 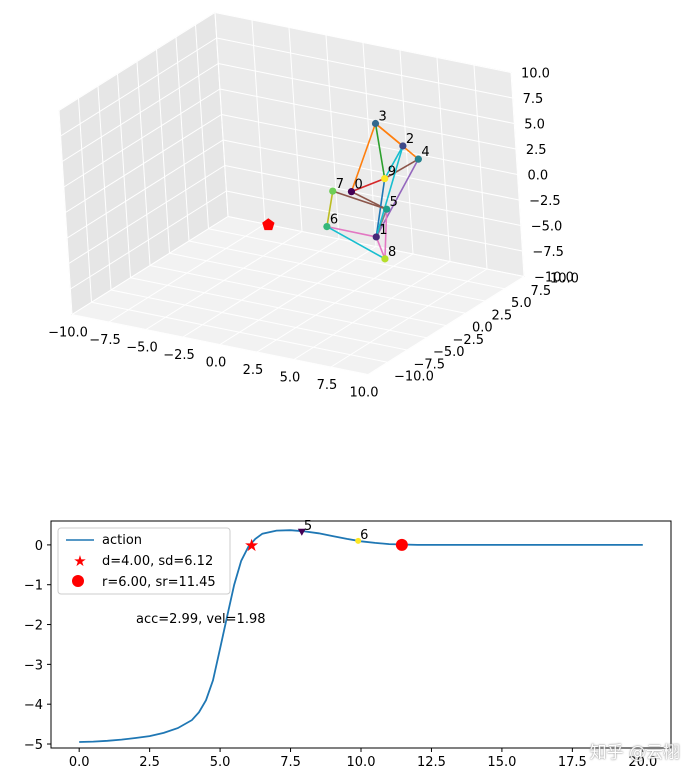 What do you see at coordinates (534, 125) in the screenshot?
I see `z-tick-label: 5.0` at bounding box center [534, 125].